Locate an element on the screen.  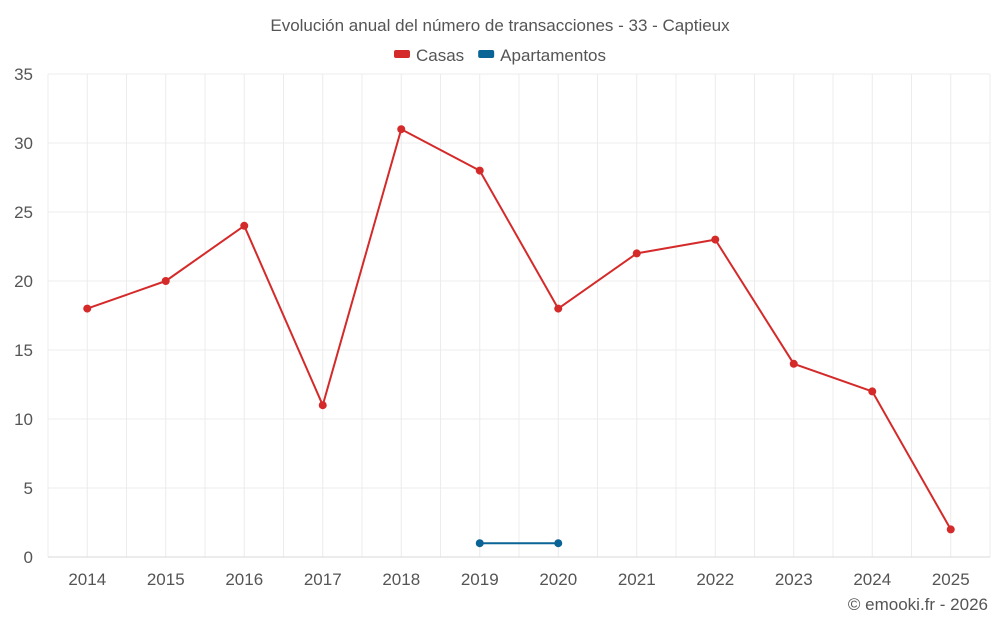
y-axis: 0 5 10 15 20 25 30 35 is located at coordinates (23, 316).